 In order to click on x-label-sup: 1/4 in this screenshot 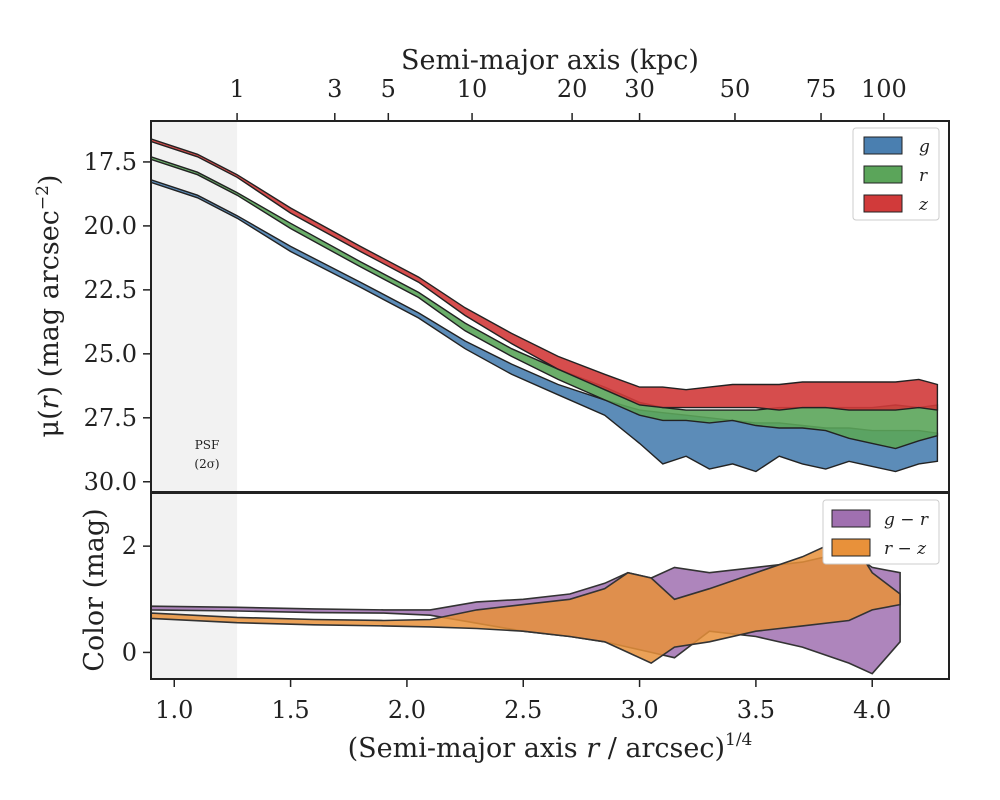, I will do `click(738, 740)`.